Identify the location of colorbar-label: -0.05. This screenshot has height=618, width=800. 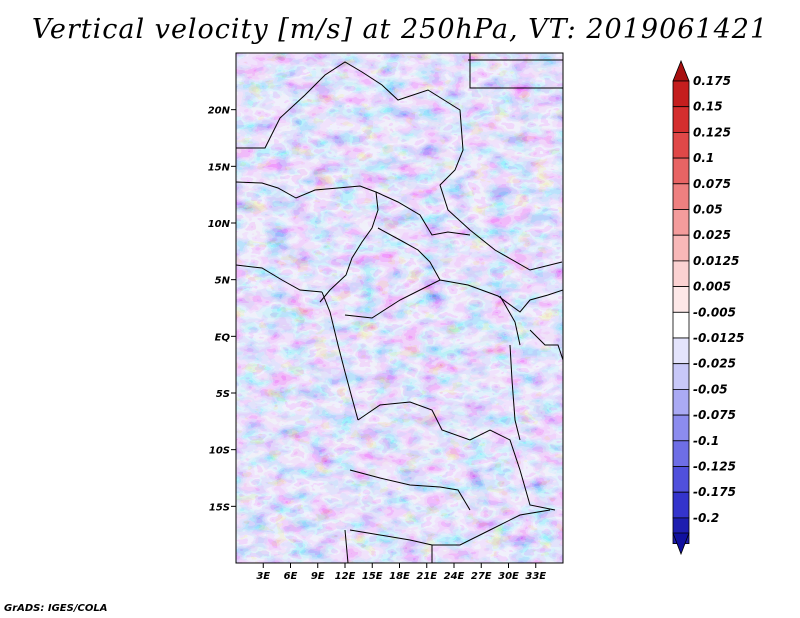
(710, 389).